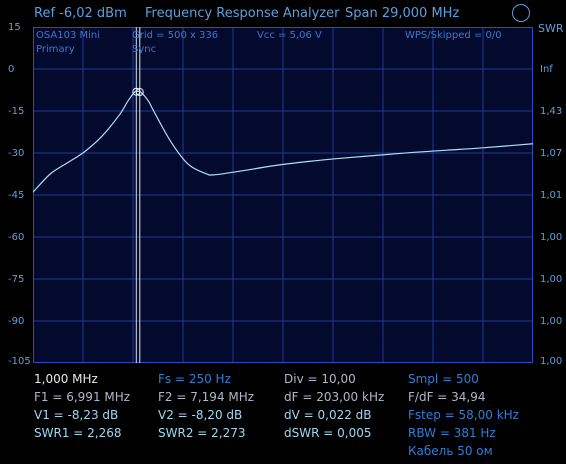 This screenshot has height=464, width=566. Describe the element at coordinates (463, 415) in the screenshot. I see `fstep-readout: Fstep = 58,00 kHz` at that location.